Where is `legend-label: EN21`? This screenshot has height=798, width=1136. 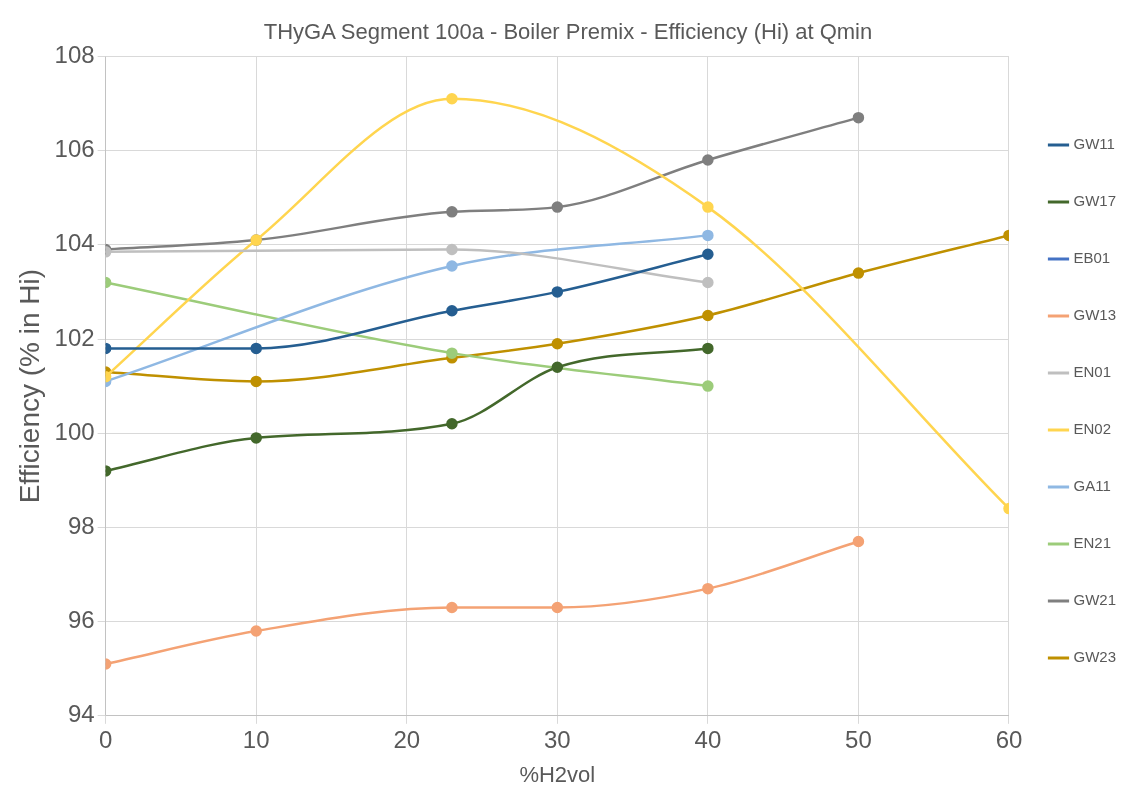
legend-label: EN21 is located at coordinates (1092, 543).